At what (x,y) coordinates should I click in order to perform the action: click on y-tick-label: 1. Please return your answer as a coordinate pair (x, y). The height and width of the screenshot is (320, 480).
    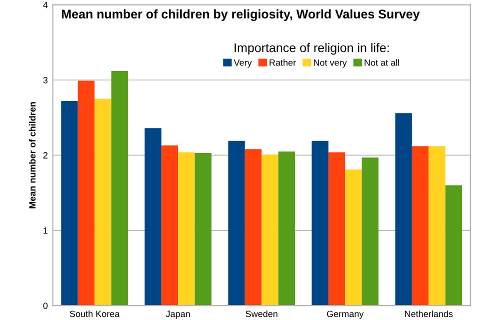
    Looking at the image, I should click on (46, 230).